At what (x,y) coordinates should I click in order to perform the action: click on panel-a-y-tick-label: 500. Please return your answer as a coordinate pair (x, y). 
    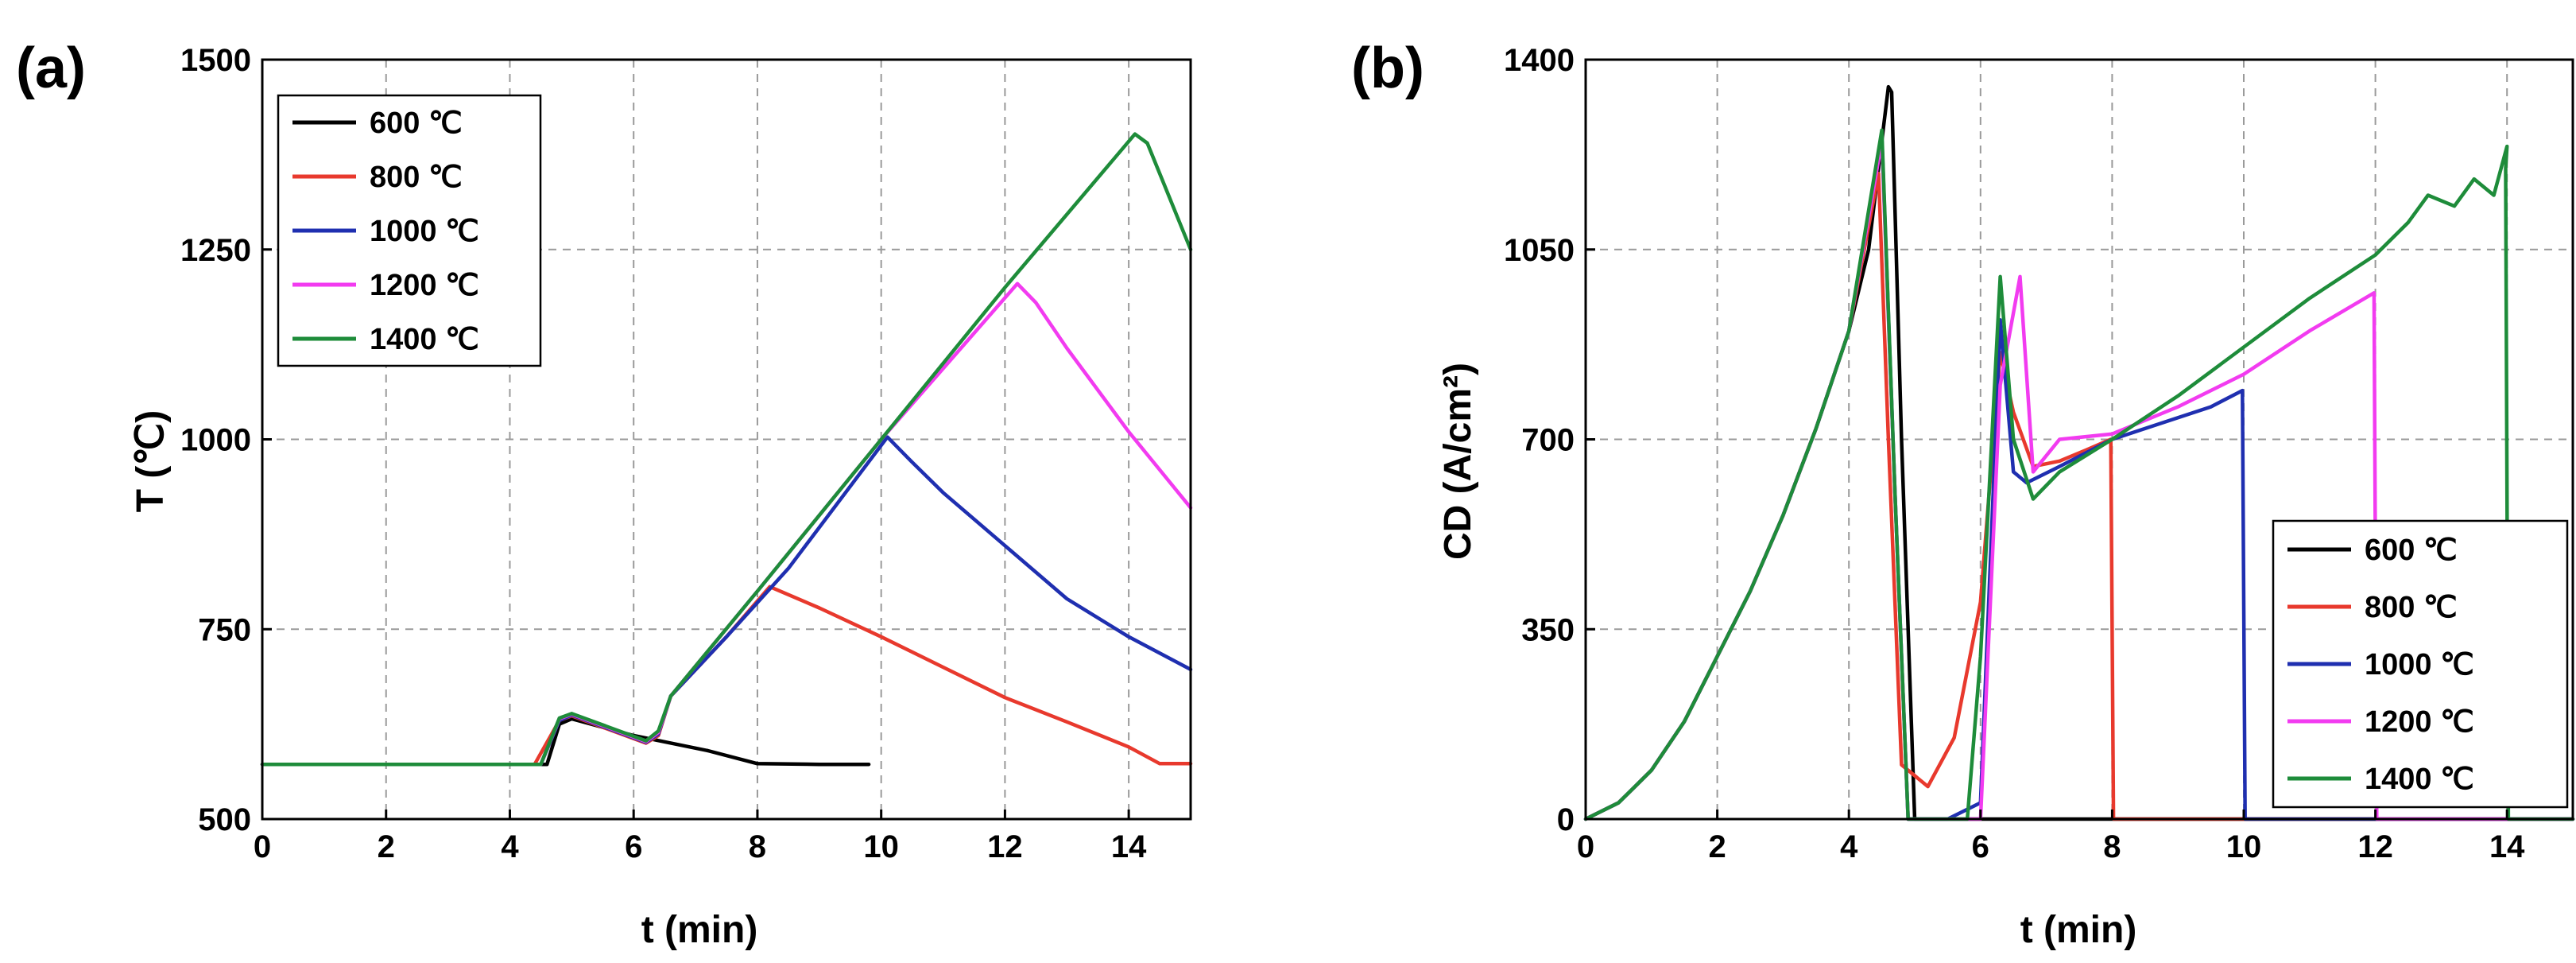
    Looking at the image, I should click on (224, 819).